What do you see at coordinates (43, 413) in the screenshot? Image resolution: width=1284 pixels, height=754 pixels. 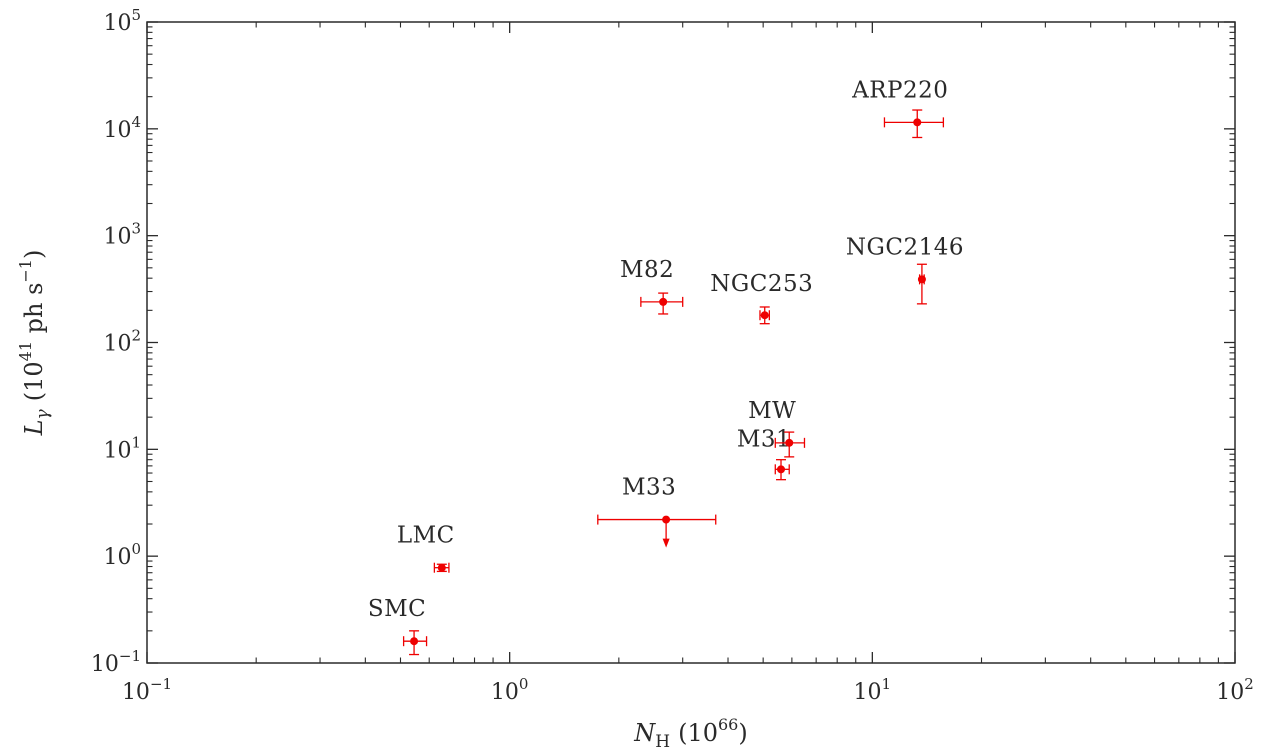 I see `y-axis-label-sub: γ` at bounding box center [43, 413].